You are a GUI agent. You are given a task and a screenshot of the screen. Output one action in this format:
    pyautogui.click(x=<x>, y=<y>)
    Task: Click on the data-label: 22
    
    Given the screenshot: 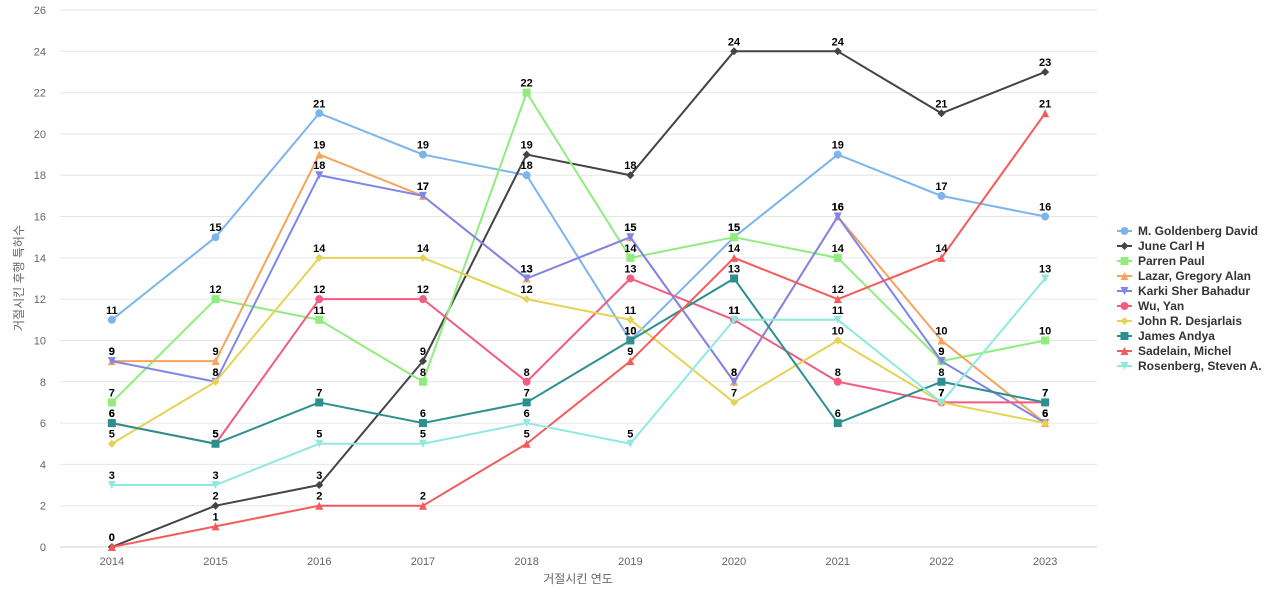 What is the action you would take?
    pyautogui.click(x=527, y=84)
    